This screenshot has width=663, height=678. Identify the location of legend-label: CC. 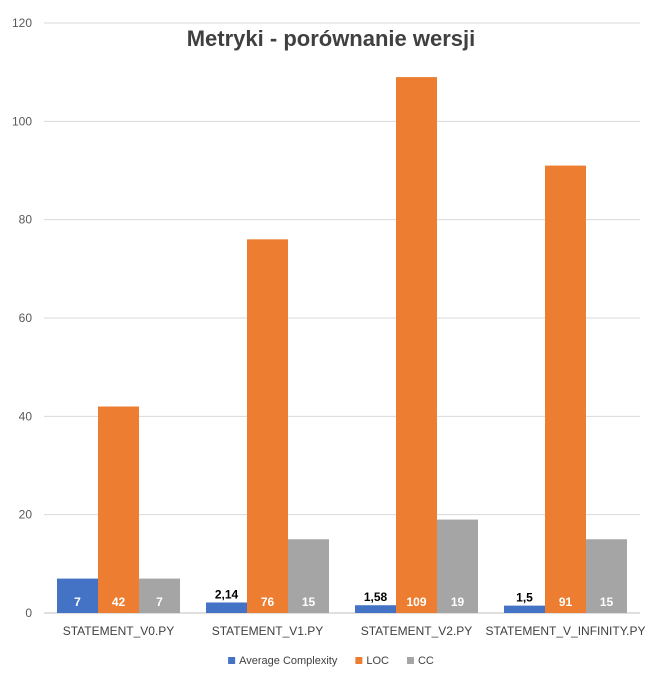
(426, 661).